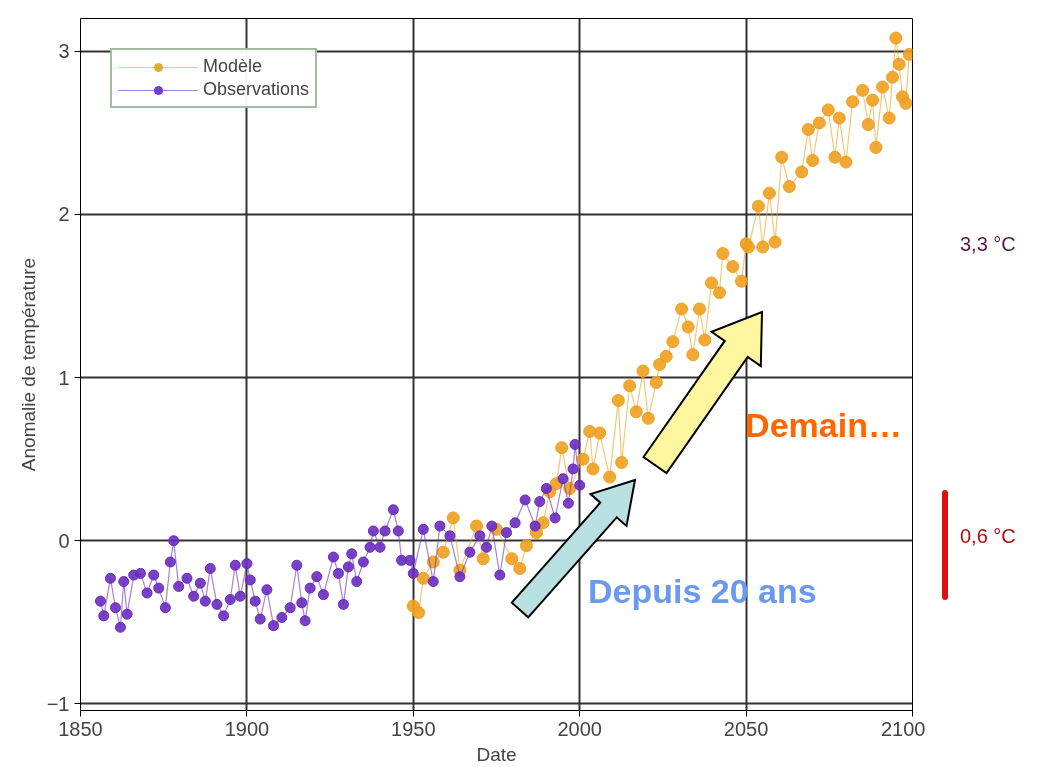 This screenshot has width=1041, height=767. What do you see at coordinates (80, 728) in the screenshot?
I see `x-tick-label: 1850` at bounding box center [80, 728].